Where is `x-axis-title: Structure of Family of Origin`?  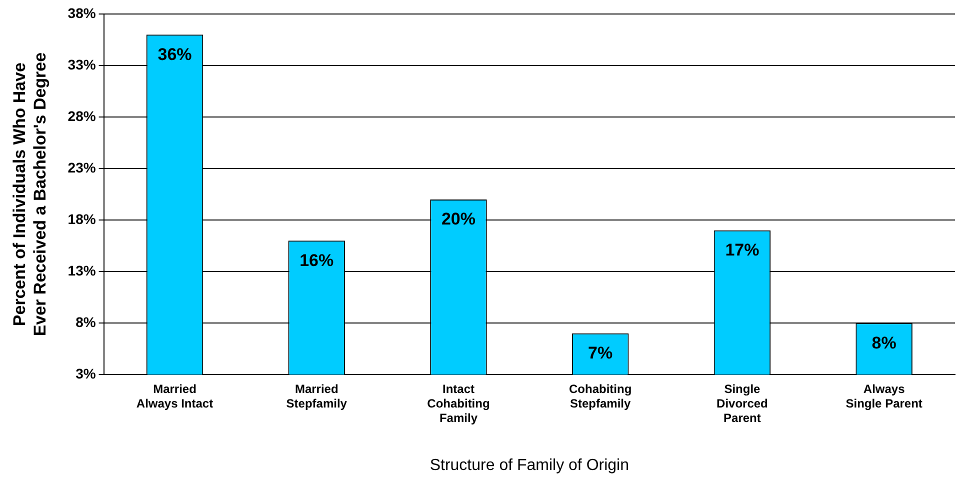 x-axis-title: Structure of Family of Origin is located at coordinates (529, 465).